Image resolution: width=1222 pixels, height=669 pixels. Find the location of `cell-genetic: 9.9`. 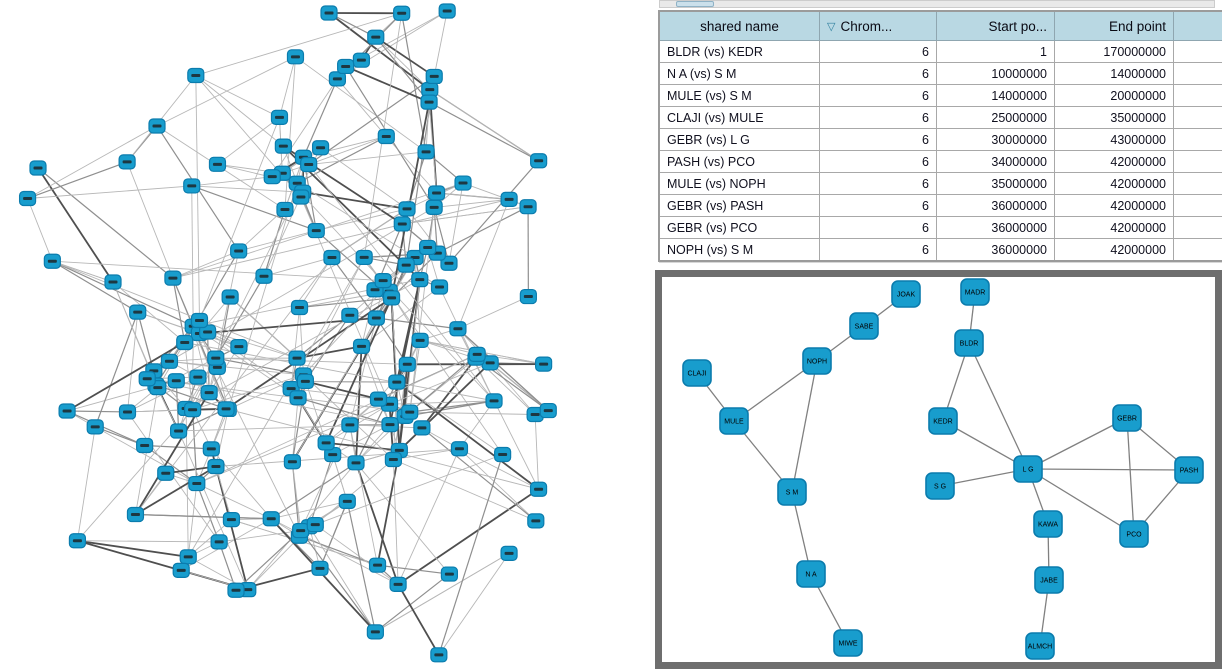

cell-genetic: 9.9 is located at coordinates (1197, 250).